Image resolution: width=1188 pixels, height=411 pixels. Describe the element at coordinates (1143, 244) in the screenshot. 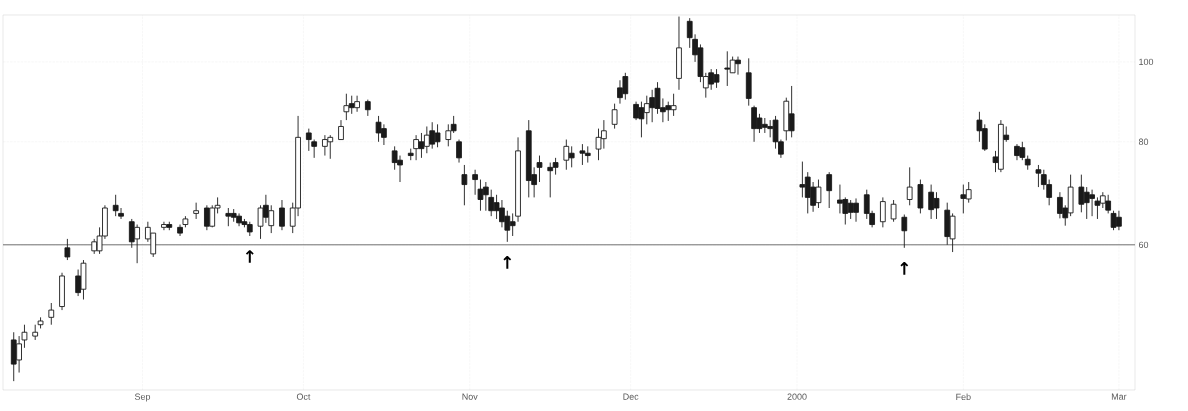

I see `y-tick-label: 60` at that location.